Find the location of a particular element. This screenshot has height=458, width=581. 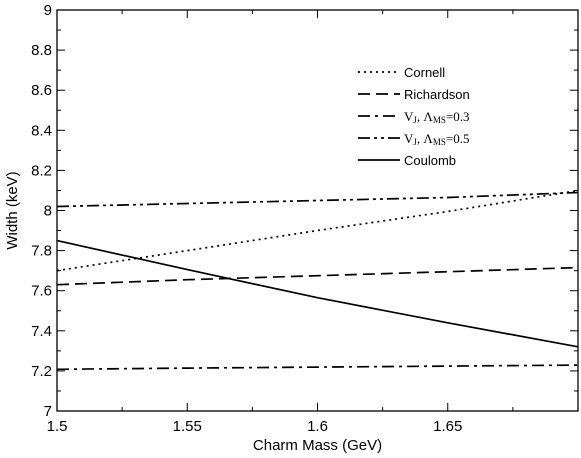

legend-label-4: VJ, ΛMS=0.5 is located at coordinates (436, 139).